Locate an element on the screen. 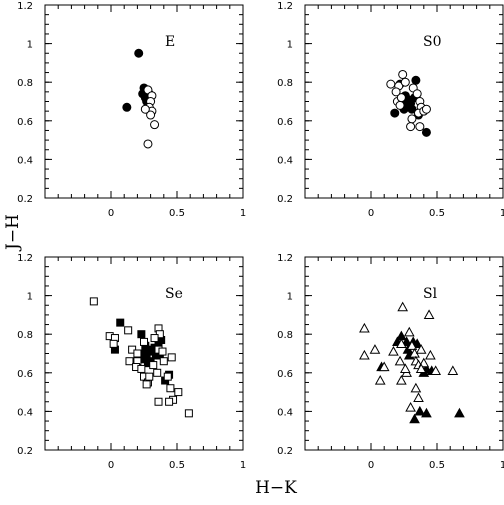  panel-label: Se is located at coordinates (174, 294).